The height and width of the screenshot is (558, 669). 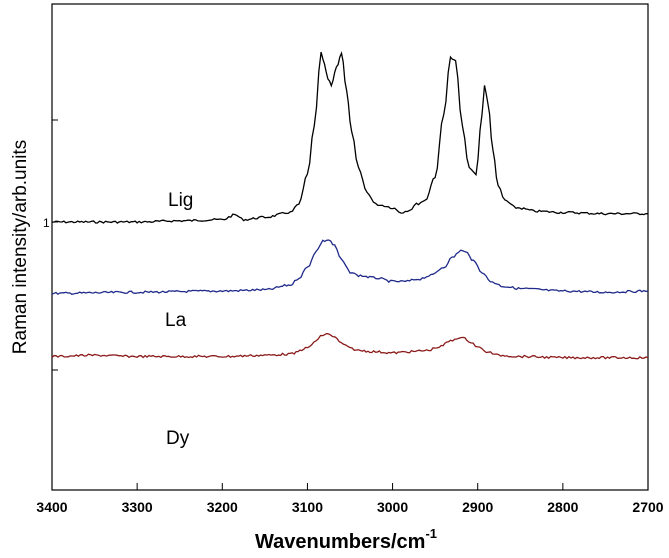 I want to click on x-tick-label: 3200, so click(x=222, y=507).